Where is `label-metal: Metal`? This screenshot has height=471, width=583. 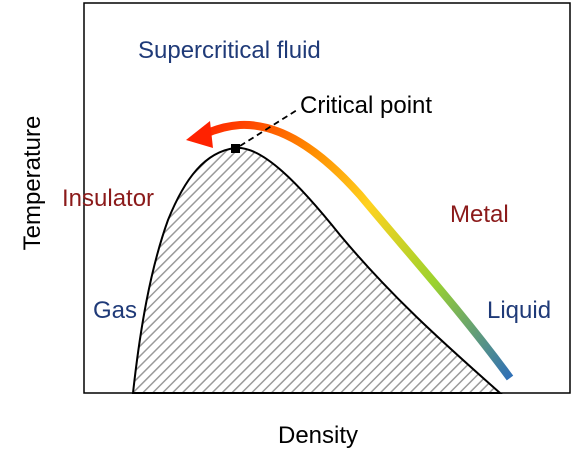 label-metal: Metal is located at coordinates (479, 214).